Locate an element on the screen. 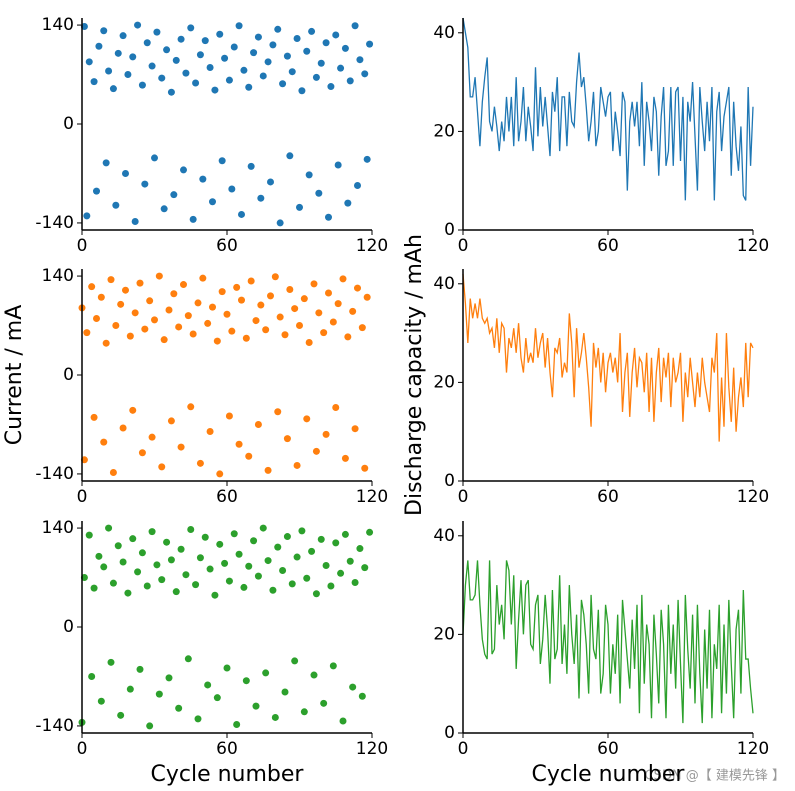  x-tick-label: 120 is located at coordinates (753, 749).